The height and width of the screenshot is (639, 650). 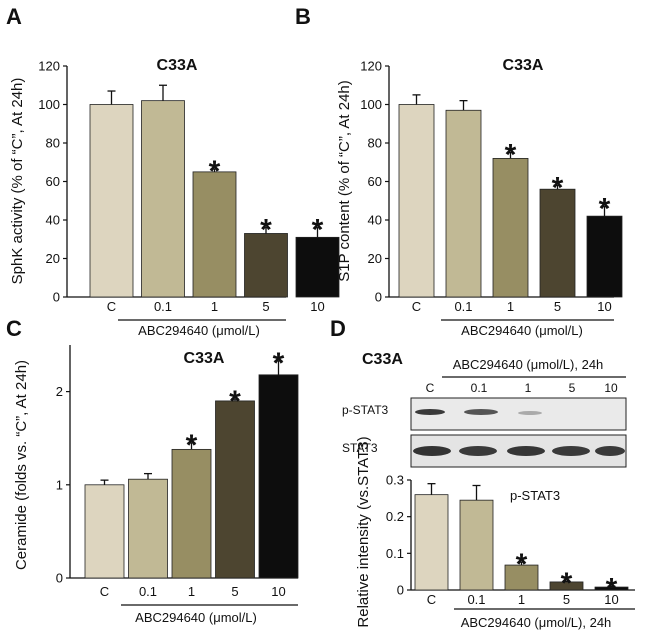 What do you see at coordinates (528, 388) in the screenshot?
I see `blot-lane-1: 1` at bounding box center [528, 388].